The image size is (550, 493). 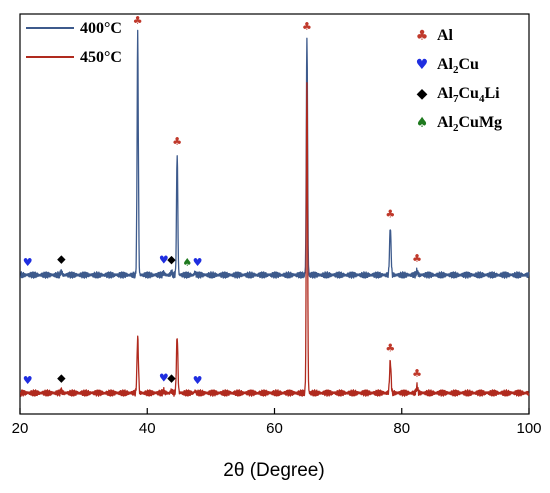 I want to click on x-axis: 20 40 60 80 100, so click(x=277, y=422).